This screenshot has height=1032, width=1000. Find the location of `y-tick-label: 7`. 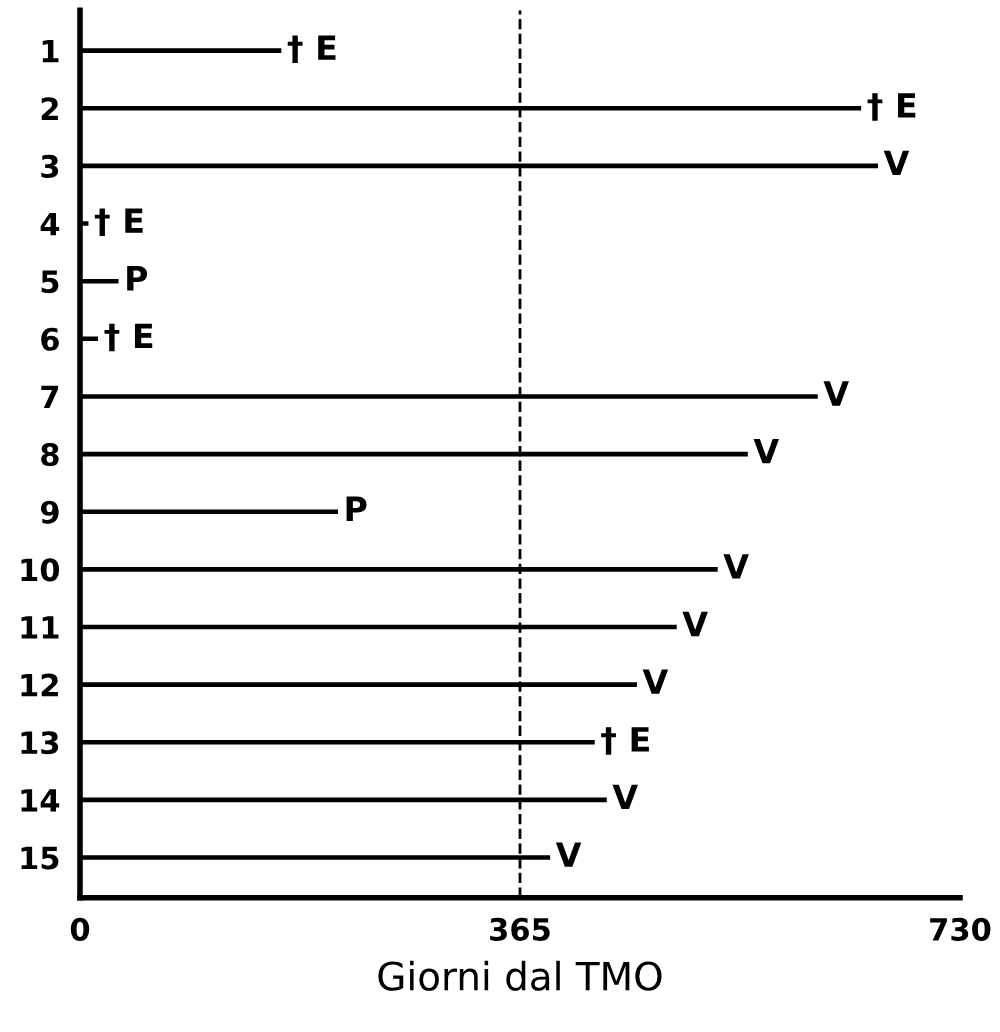

y-tick-label: 7 is located at coordinates (50, 397).